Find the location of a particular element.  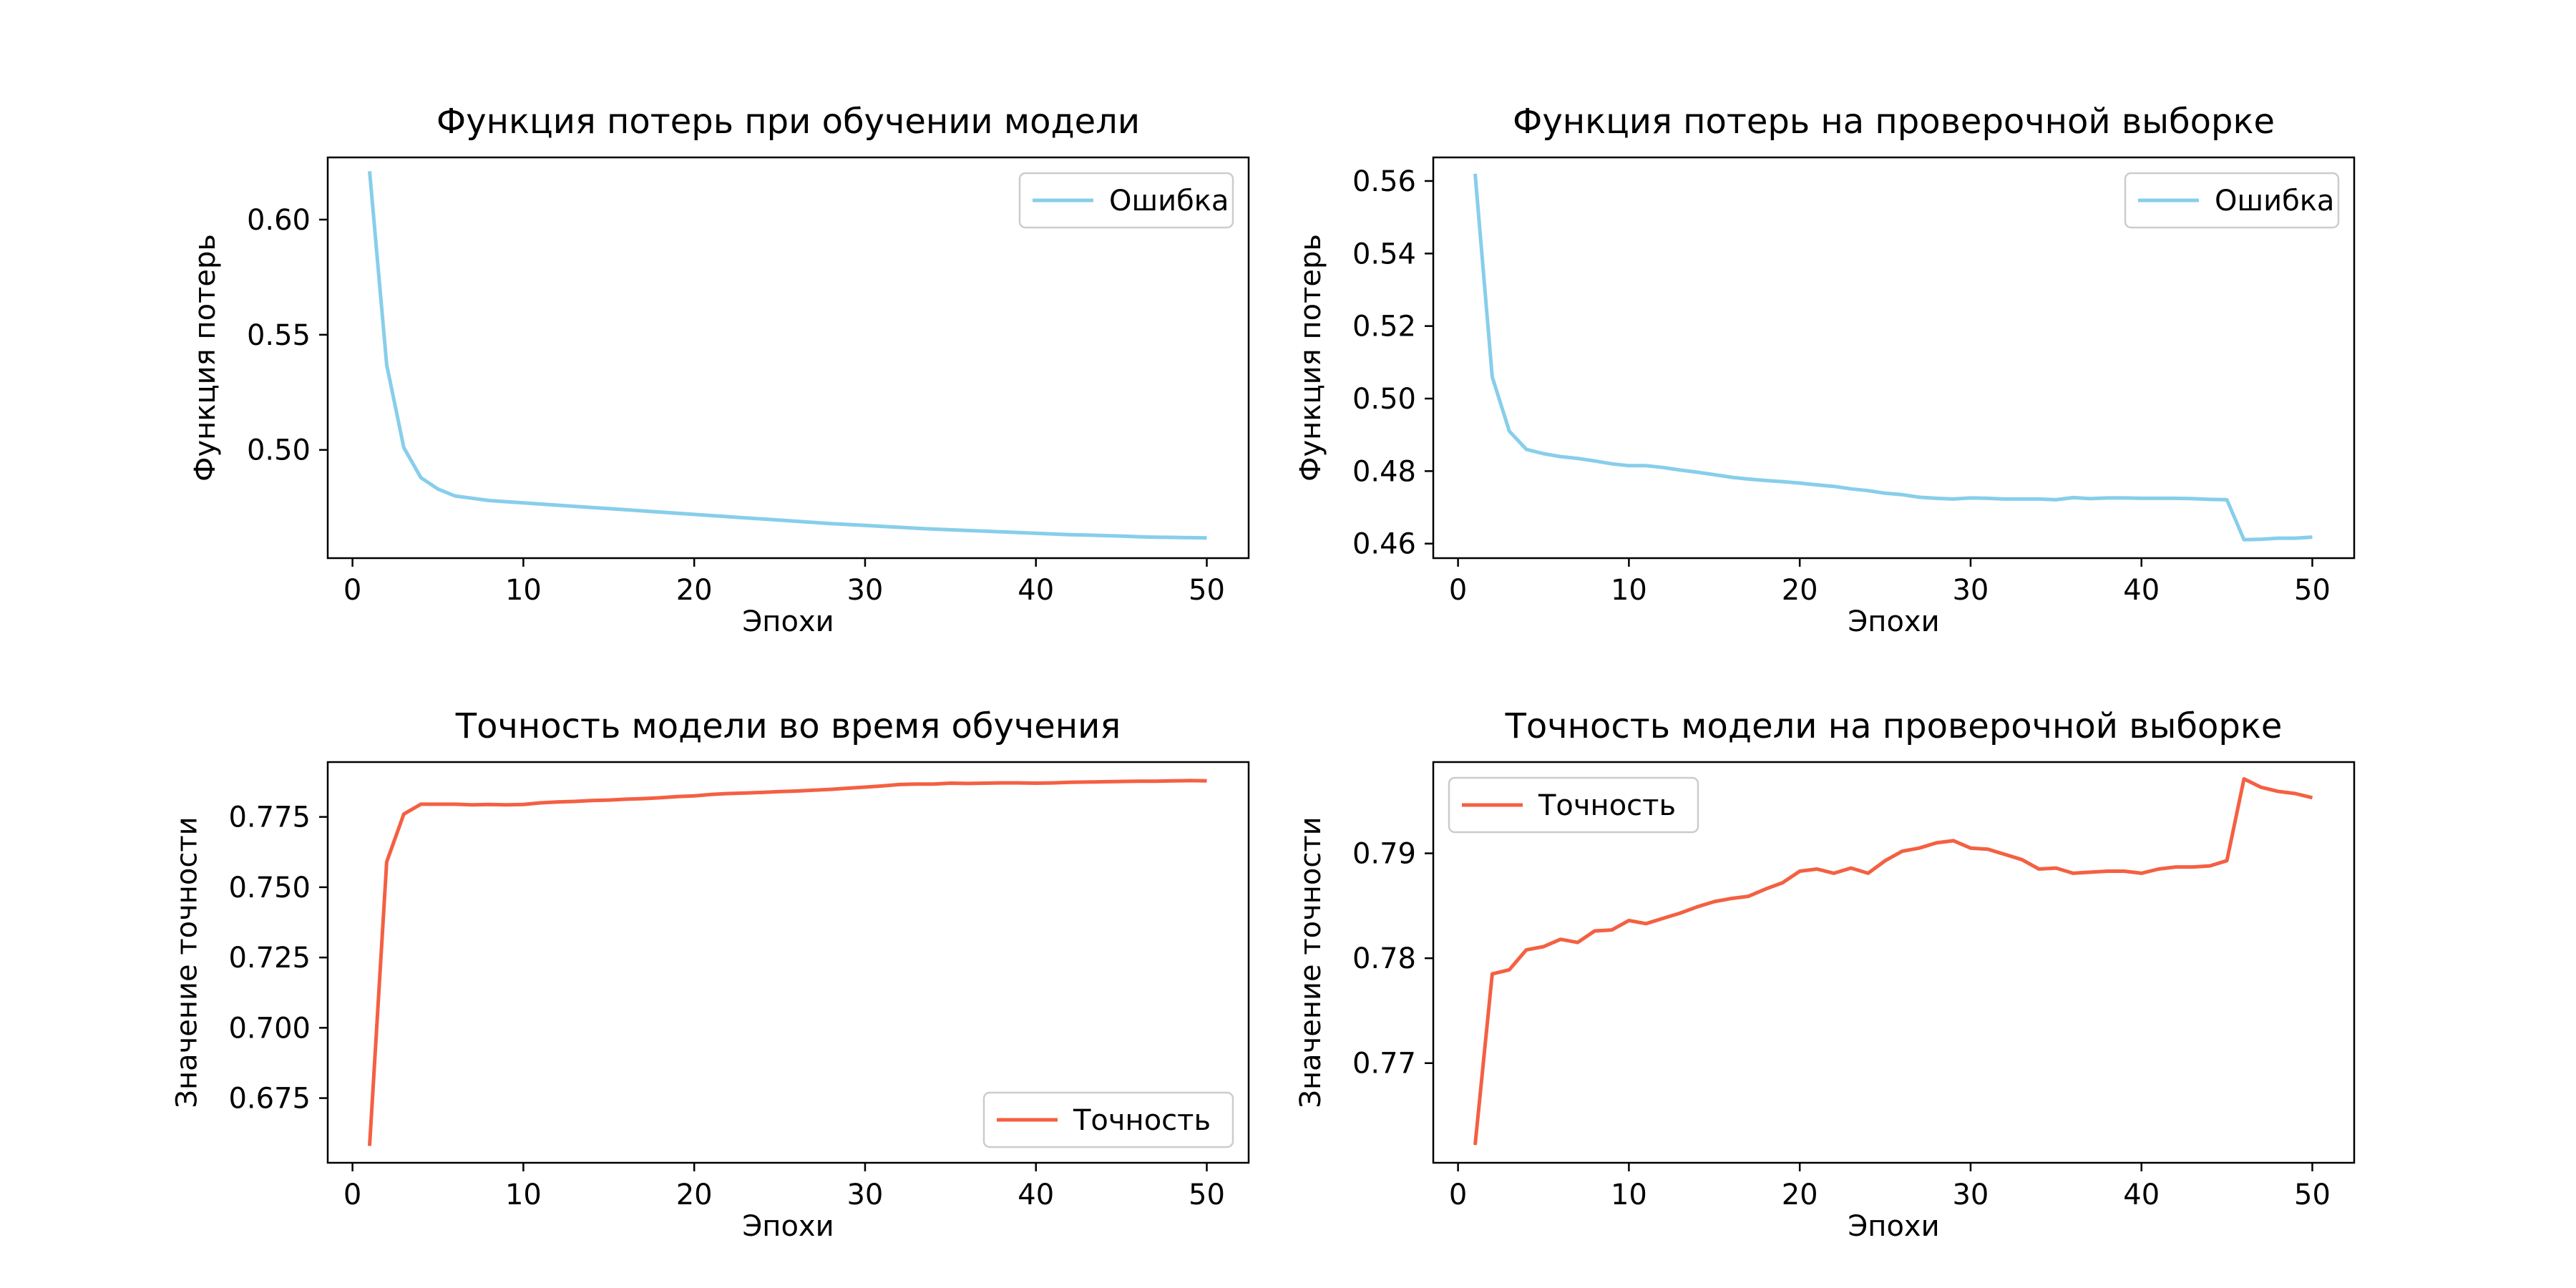

validation-loss-ylabel: Функция потерь is located at coordinates (1310, 358).